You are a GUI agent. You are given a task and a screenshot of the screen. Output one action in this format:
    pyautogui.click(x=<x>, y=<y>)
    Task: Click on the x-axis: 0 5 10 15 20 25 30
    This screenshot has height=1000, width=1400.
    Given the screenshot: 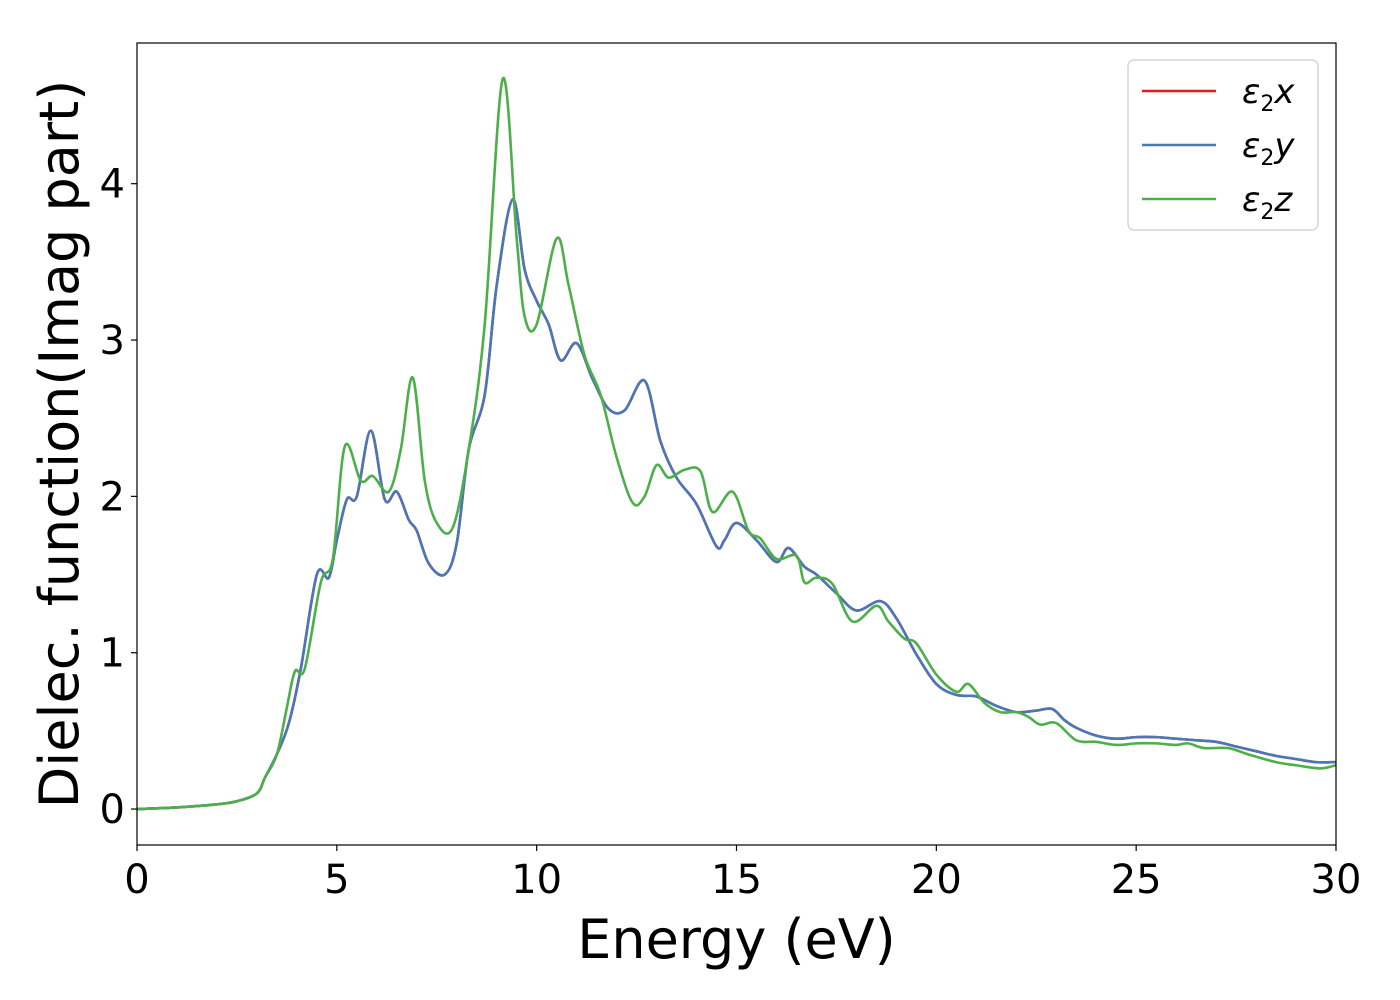 What is the action you would take?
    pyautogui.click(x=742, y=874)
    